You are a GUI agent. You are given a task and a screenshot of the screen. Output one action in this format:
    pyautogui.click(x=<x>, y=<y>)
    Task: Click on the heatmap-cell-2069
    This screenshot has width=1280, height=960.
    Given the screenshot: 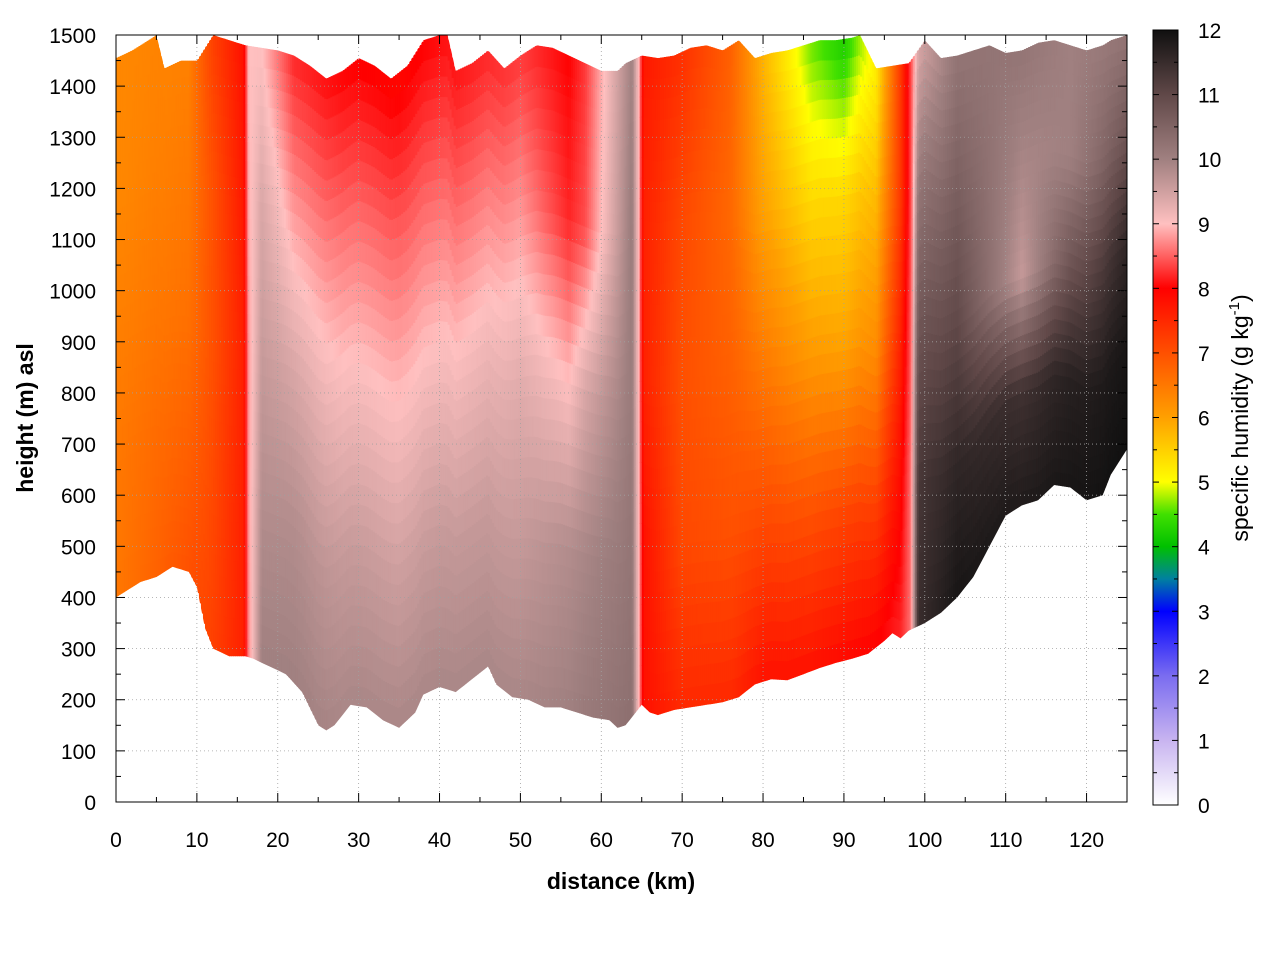 What is the action you would take?
    pyautogui.click(x=247, y=246)
    